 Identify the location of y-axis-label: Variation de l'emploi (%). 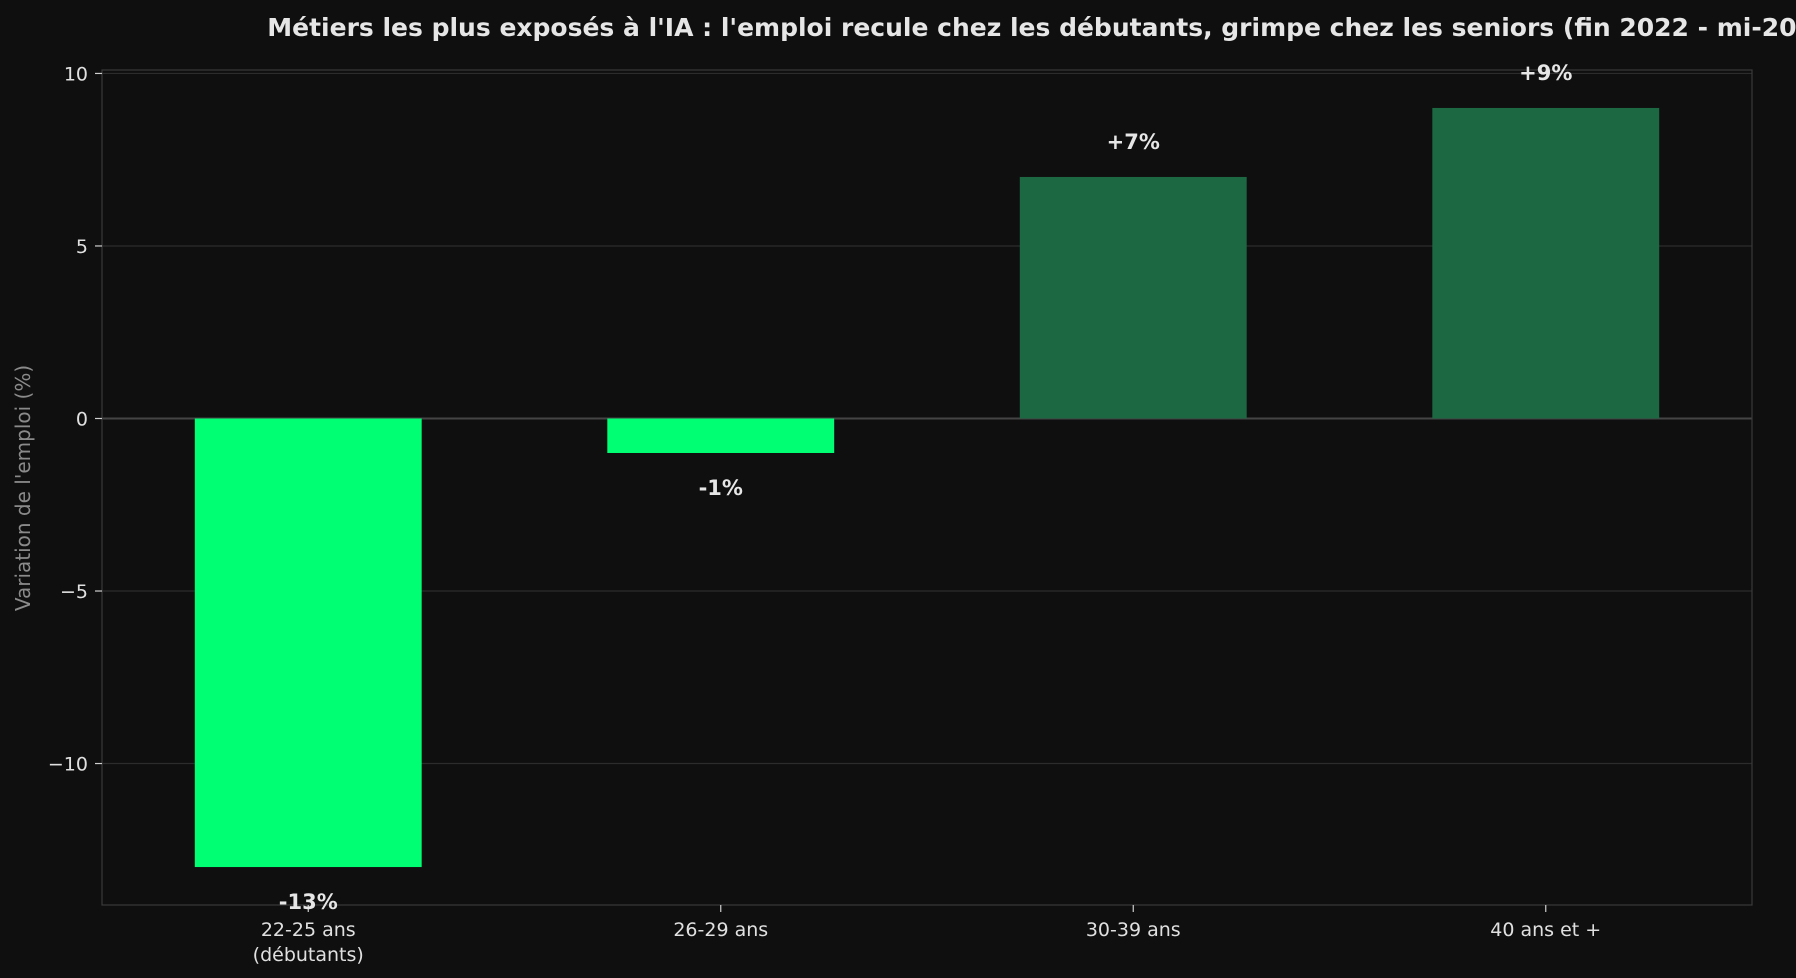
(23, 488).